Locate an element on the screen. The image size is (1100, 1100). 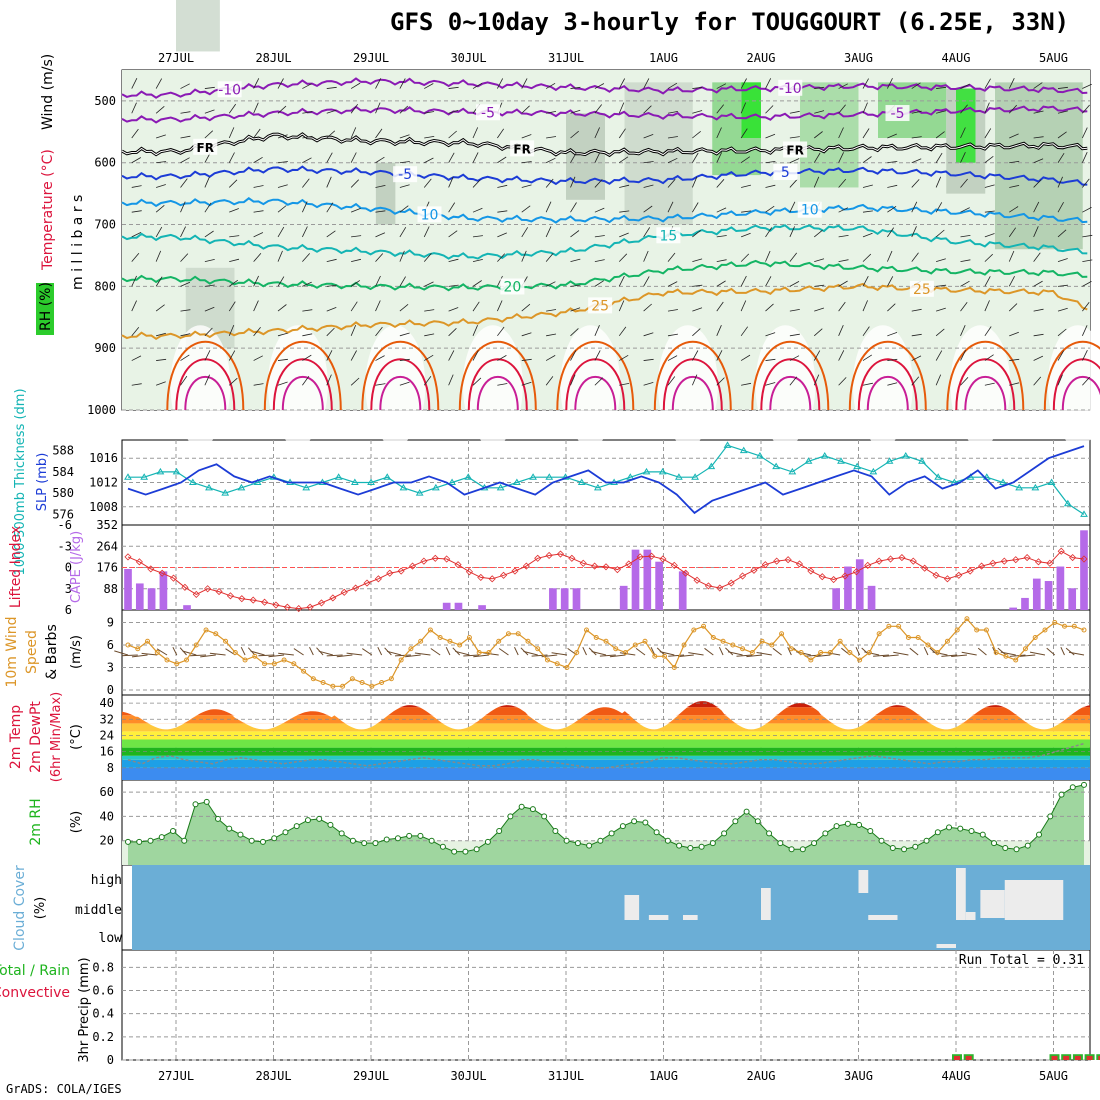
cape-tick-label: 264 is located at coordinates (107, 546).